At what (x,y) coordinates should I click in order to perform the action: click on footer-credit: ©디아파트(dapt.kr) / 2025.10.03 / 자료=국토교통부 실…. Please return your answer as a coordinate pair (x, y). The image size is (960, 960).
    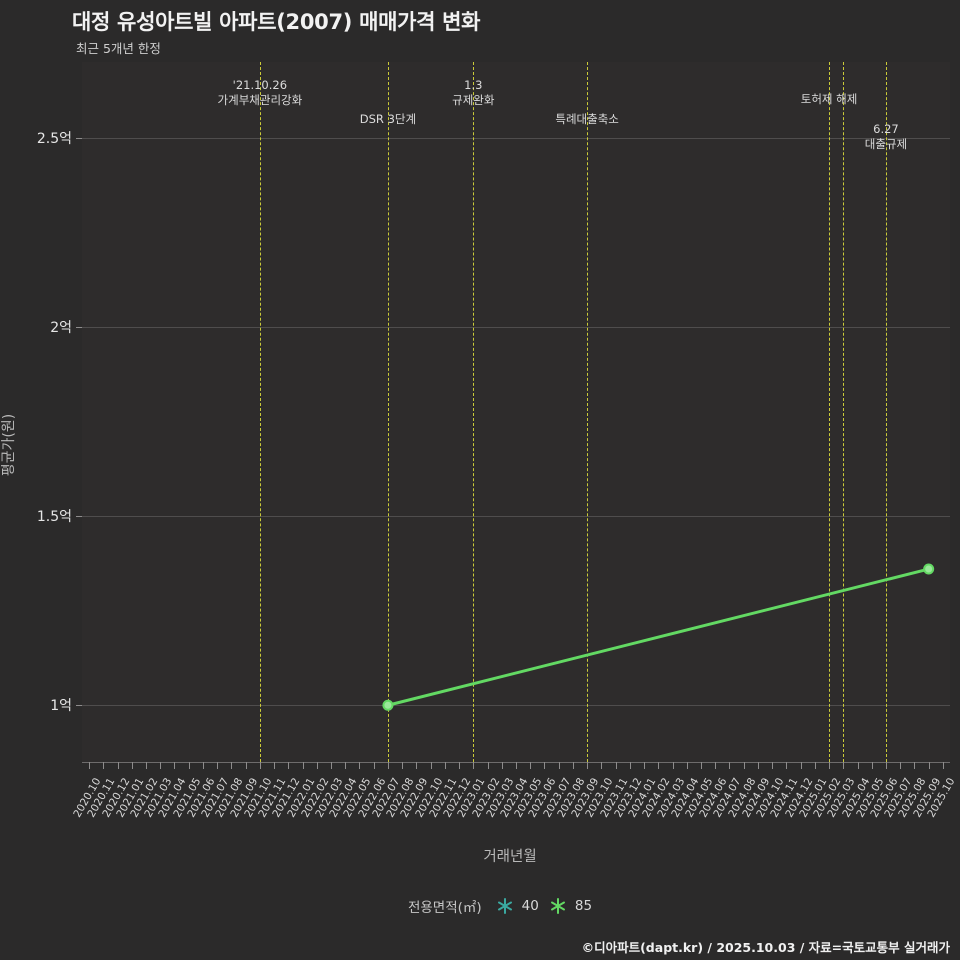
    Looking at the image, I should click on (765, 947).